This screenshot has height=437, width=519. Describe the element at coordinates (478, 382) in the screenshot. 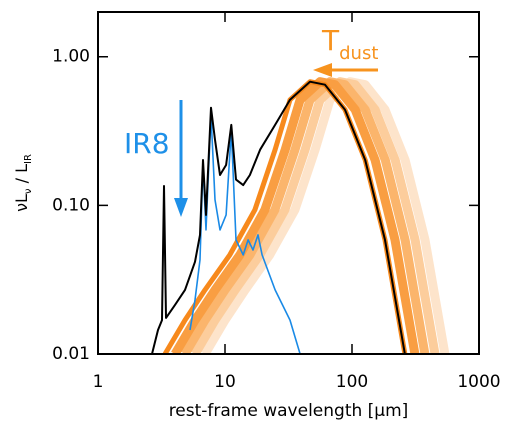

I see `x-tick-label: 1000` at that location.